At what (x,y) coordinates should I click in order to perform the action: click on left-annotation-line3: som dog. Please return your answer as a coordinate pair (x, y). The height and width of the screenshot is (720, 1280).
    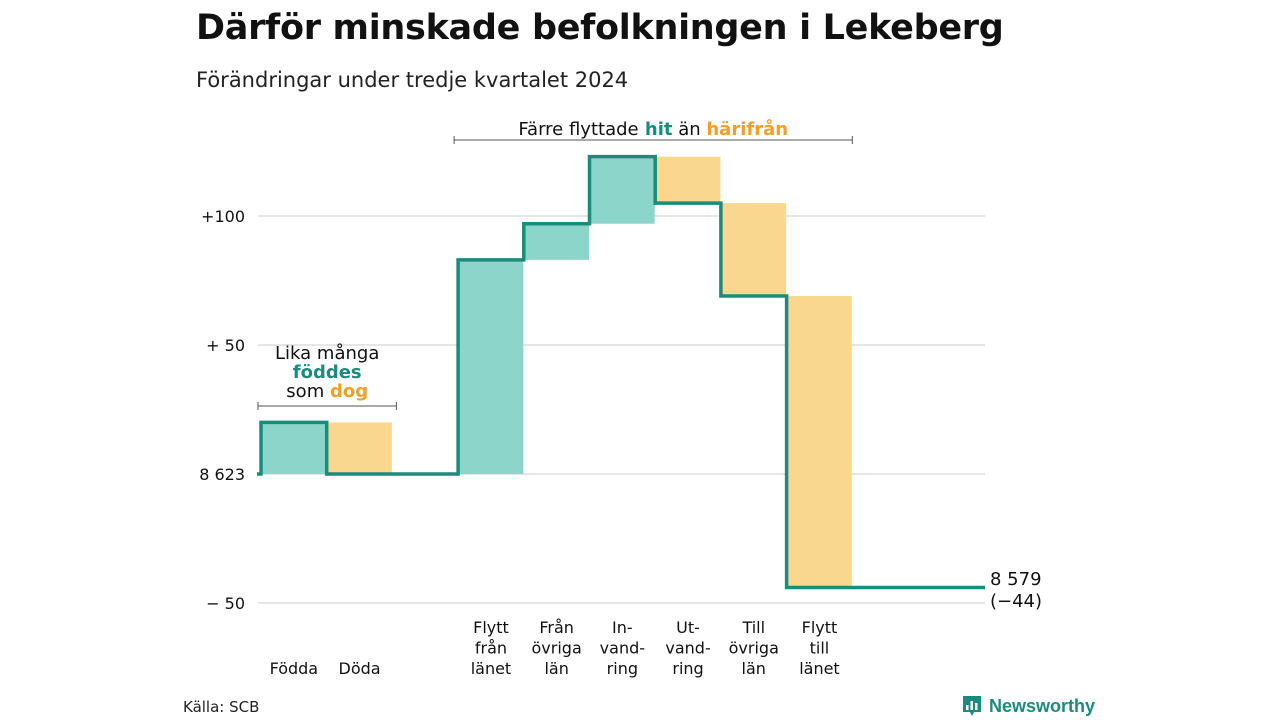
    Looking at the image, I should click on (327, 391).